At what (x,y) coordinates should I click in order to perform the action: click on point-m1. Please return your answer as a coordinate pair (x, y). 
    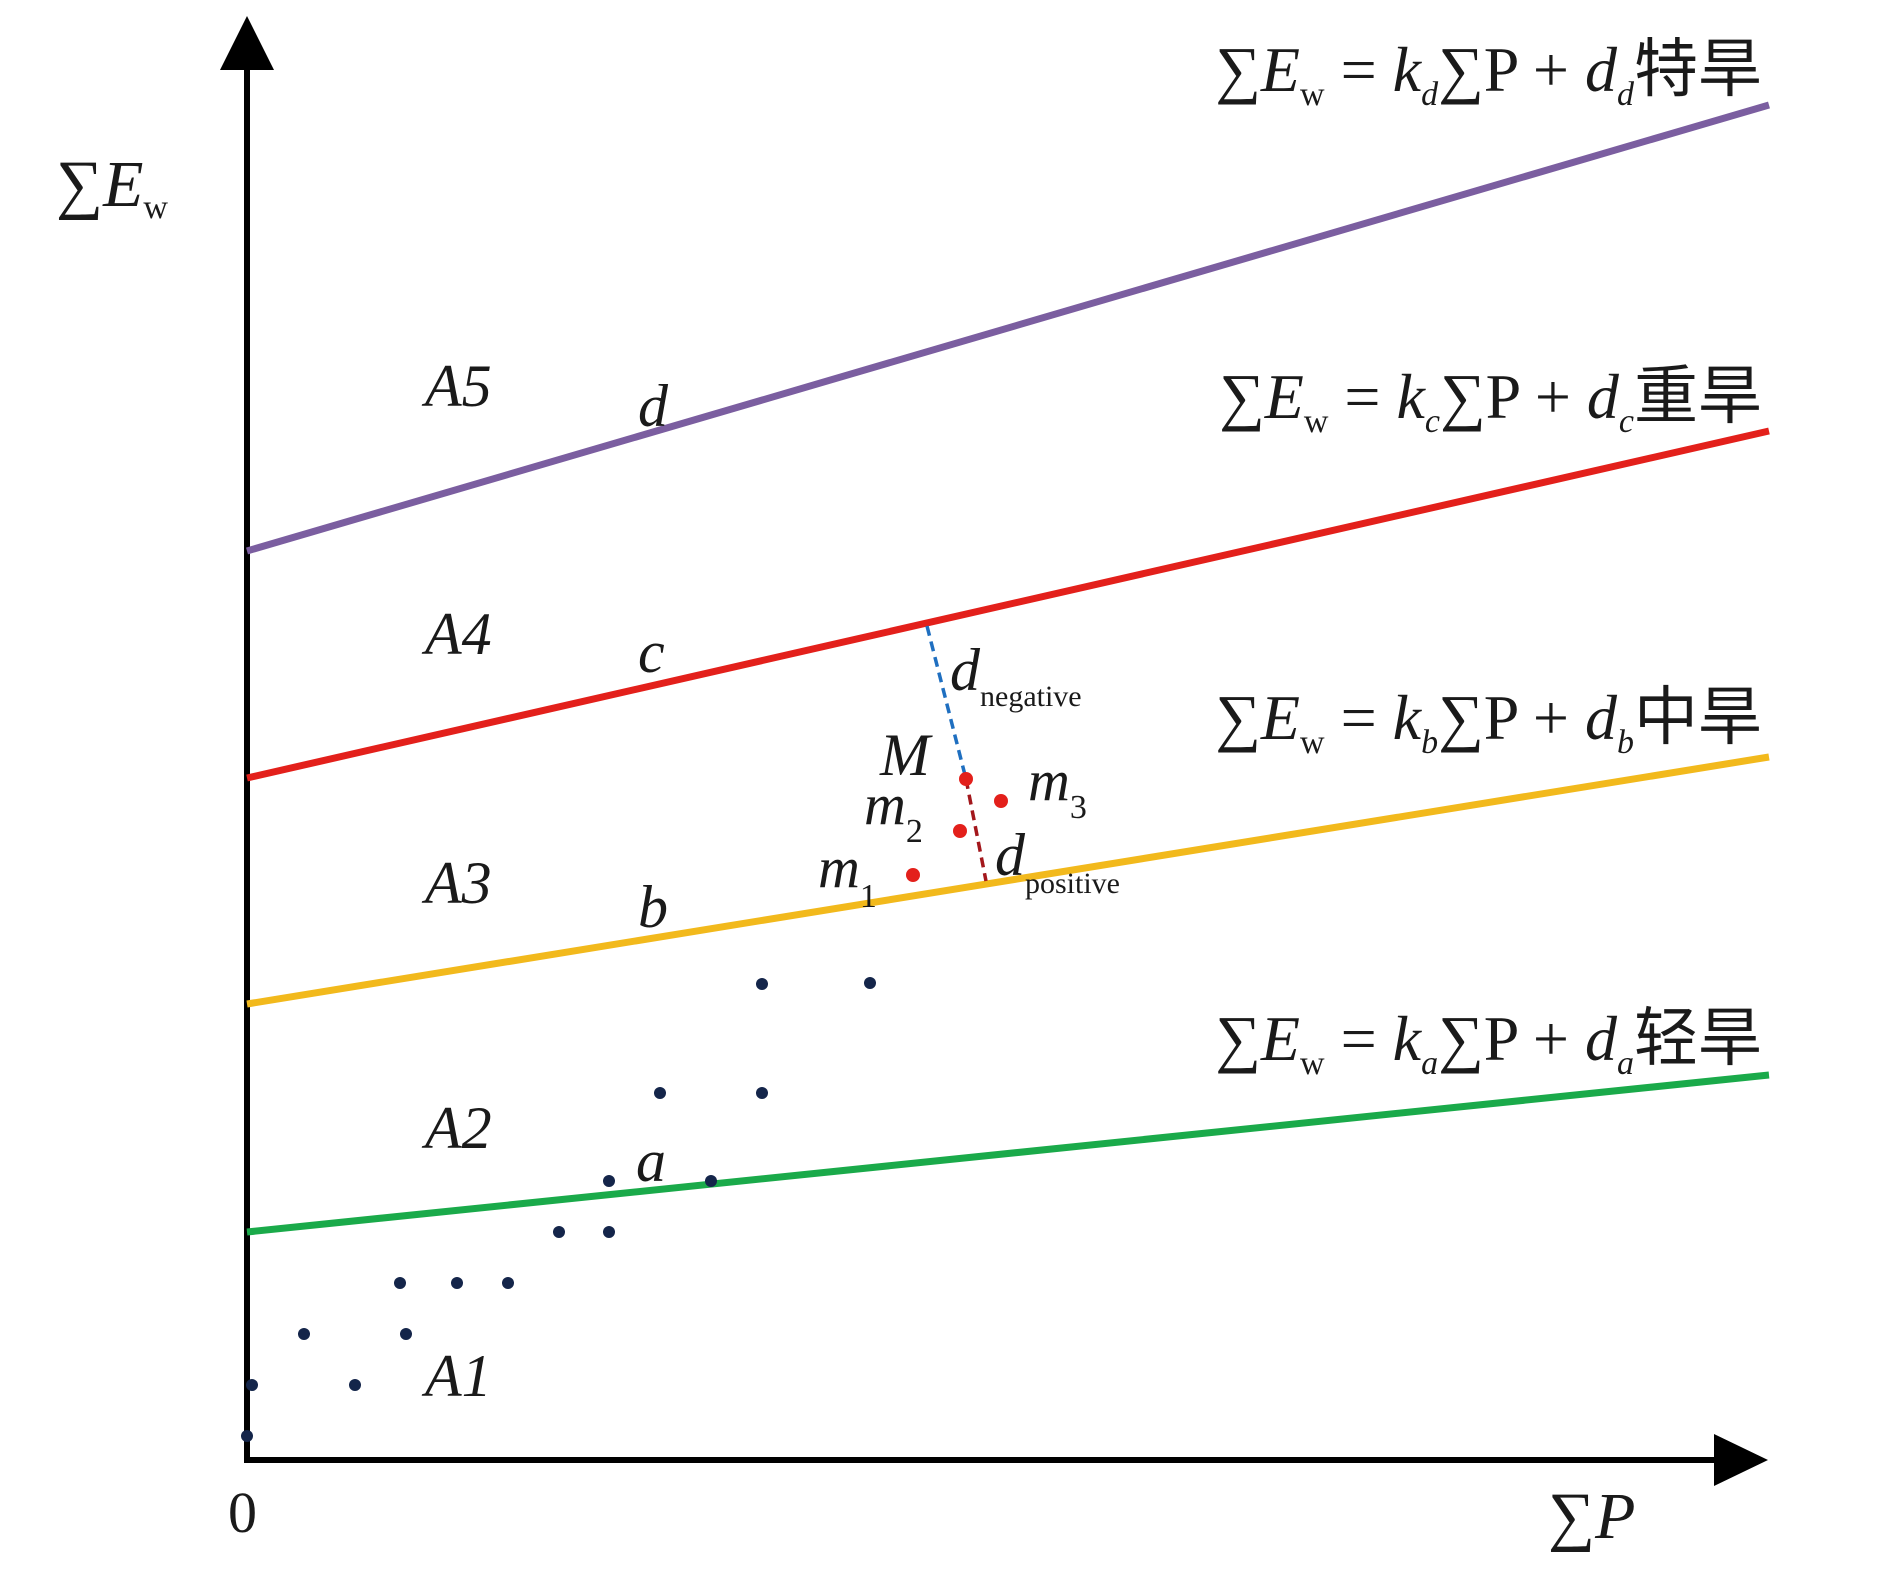
    Looking at the image, I should click on (913, 875).